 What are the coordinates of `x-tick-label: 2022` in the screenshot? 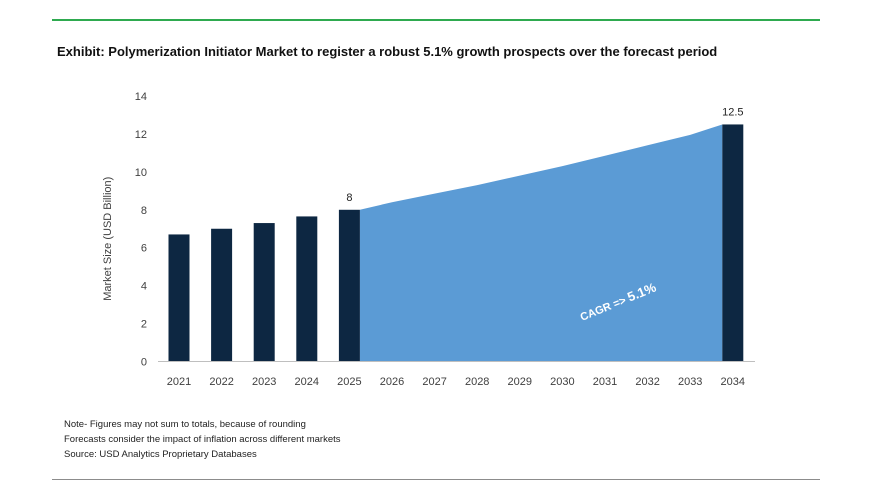 It's located at (221, 382).